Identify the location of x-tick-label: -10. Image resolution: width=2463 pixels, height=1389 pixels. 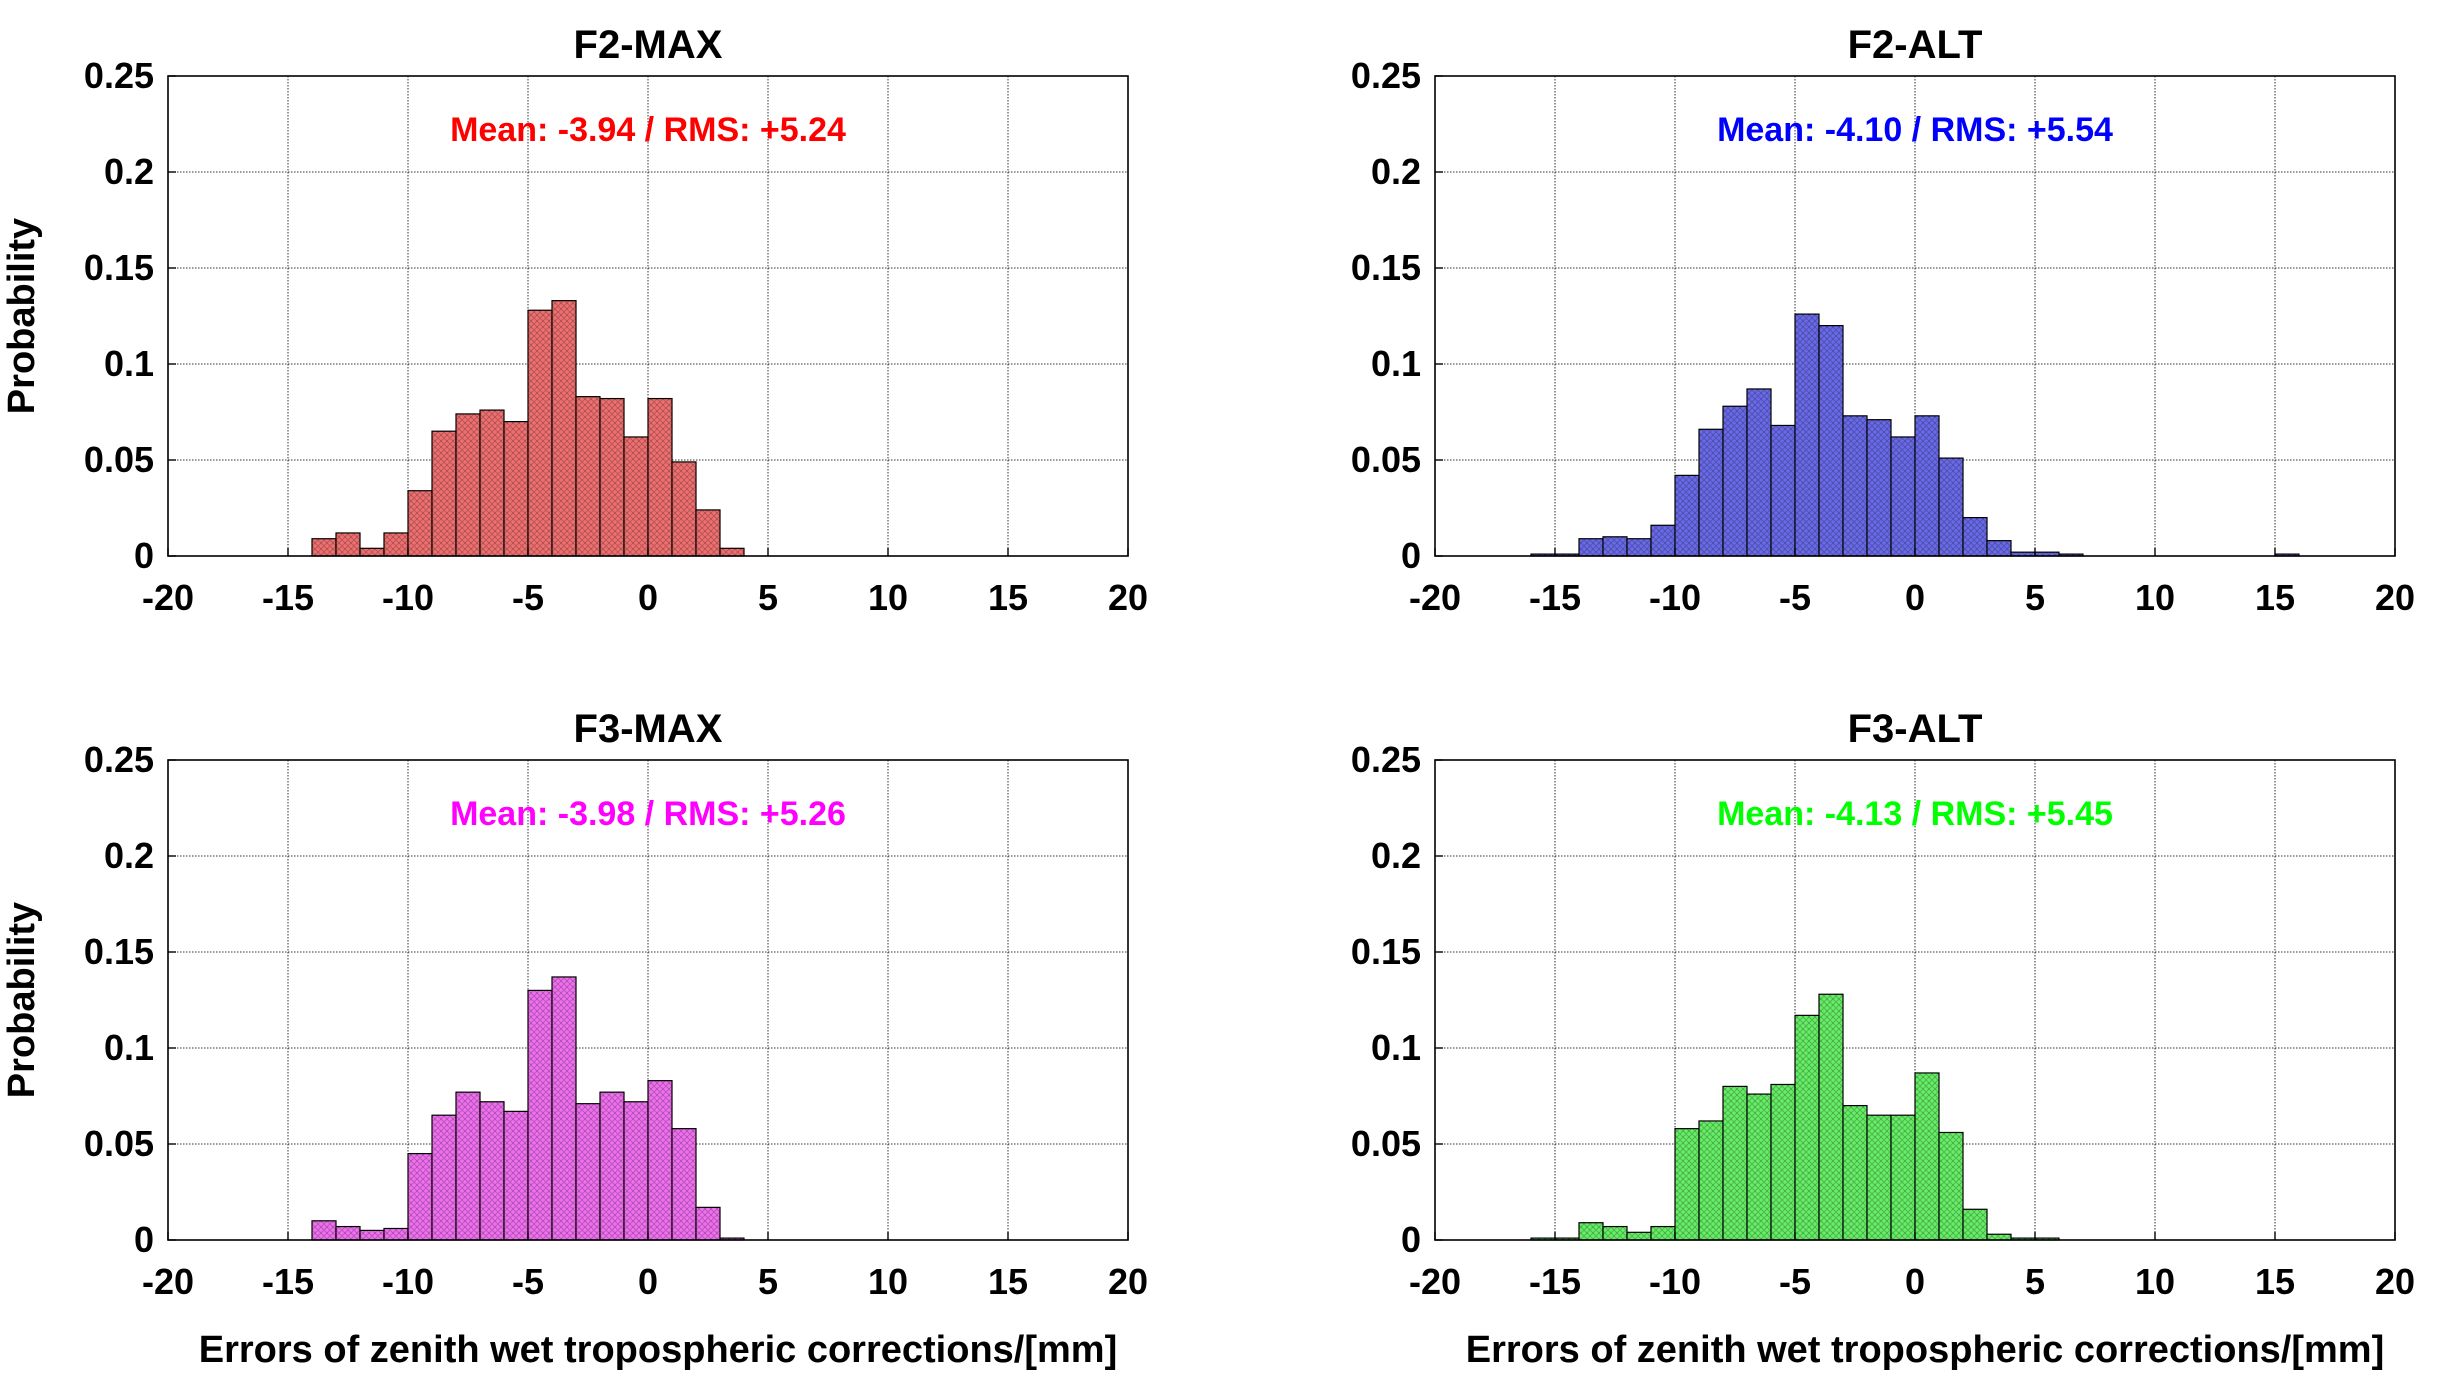
(408, 1281).